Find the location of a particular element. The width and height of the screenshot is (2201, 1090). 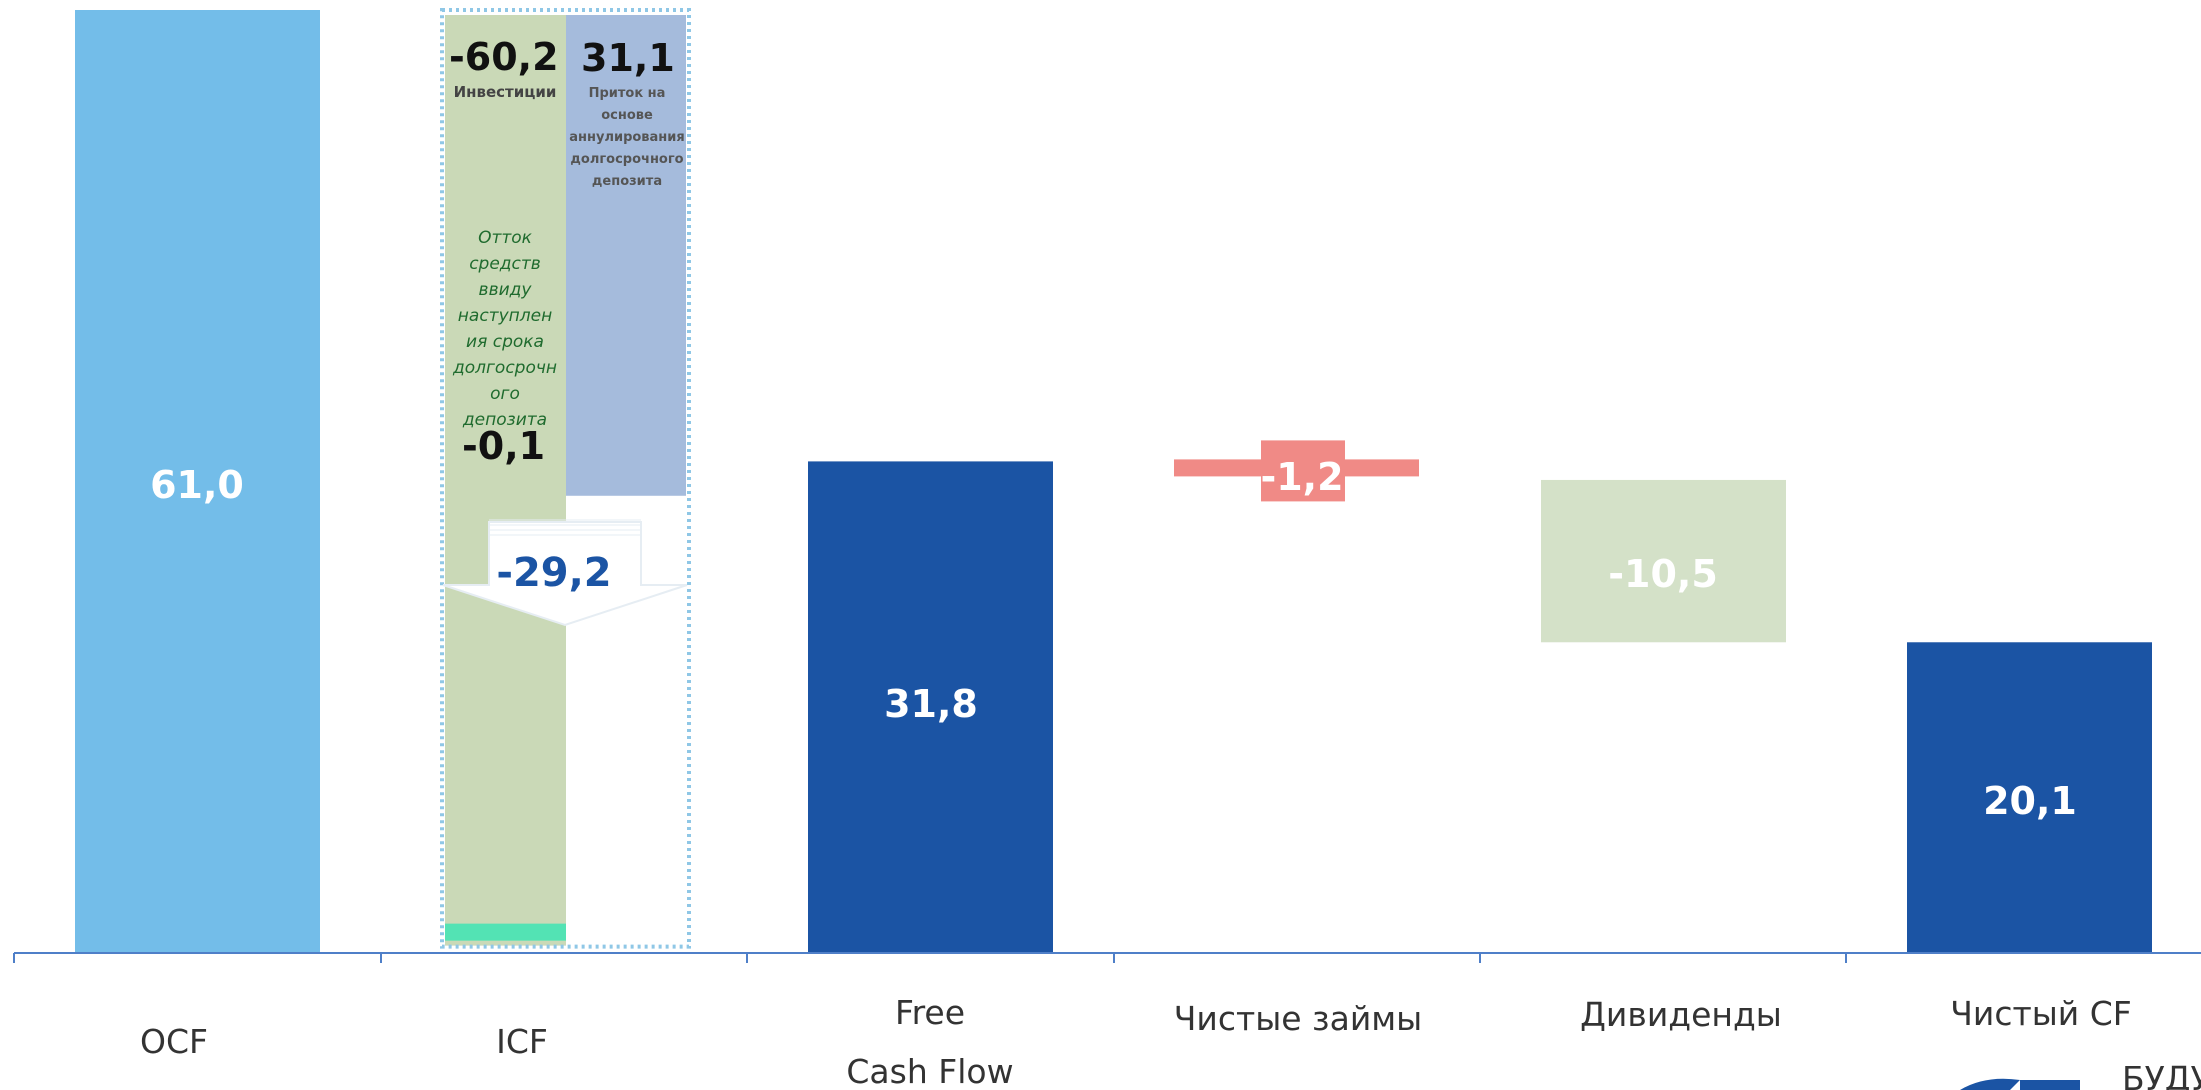

logo-mark-icon is located at coordinates (2050, 1085).